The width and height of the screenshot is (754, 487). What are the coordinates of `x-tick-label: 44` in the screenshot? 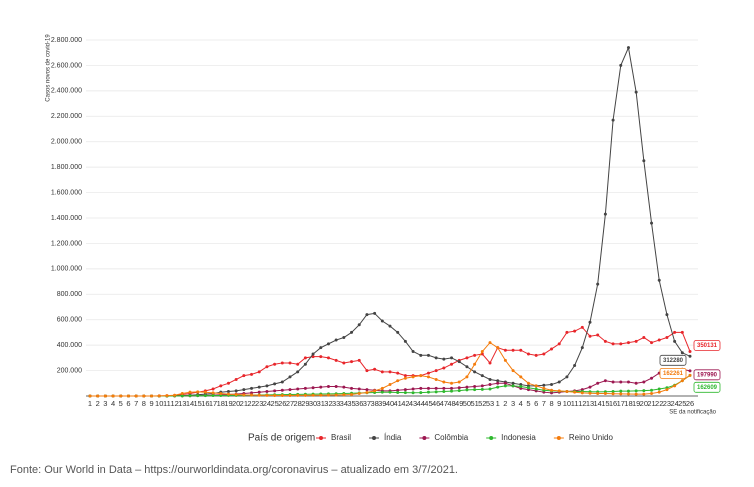 It's located at (421, 403).